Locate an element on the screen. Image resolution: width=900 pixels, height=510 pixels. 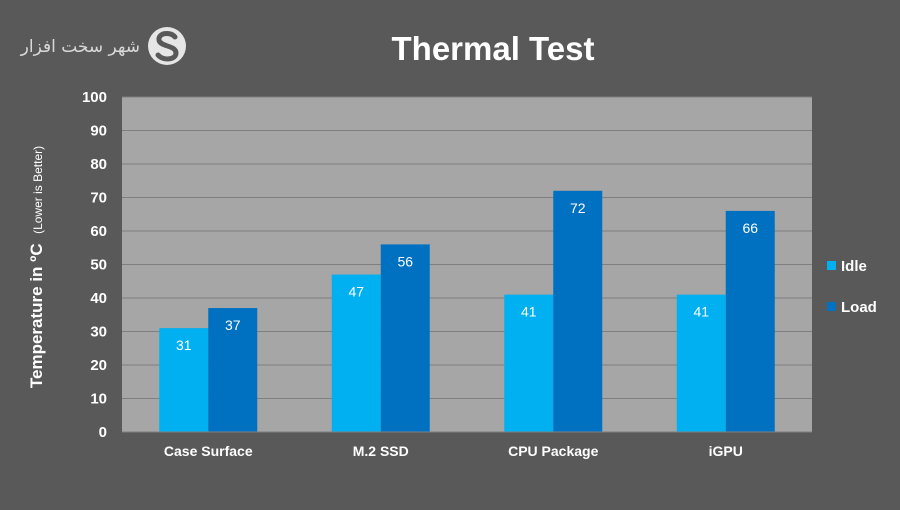
y-tick-label: 100 is located at coordinates (94, 97).